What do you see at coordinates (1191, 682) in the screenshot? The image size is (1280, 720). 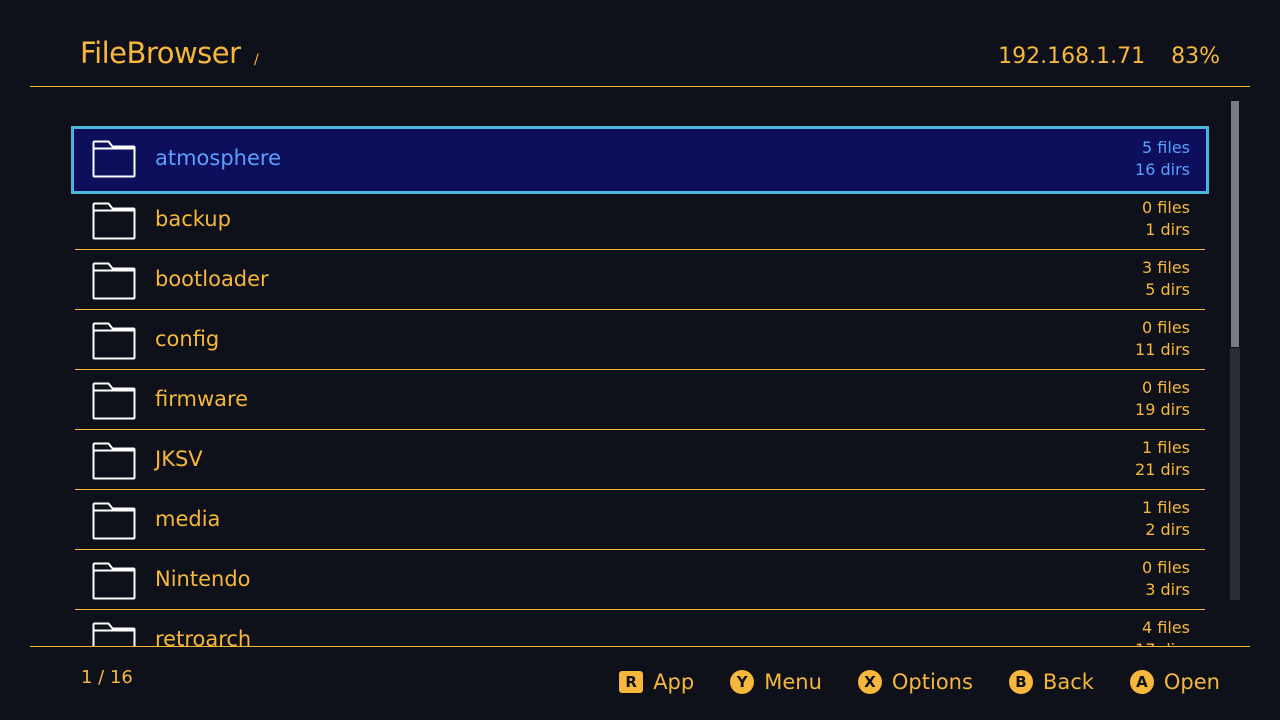 I see `button-label: Open` at bounding box center [1191, 682].